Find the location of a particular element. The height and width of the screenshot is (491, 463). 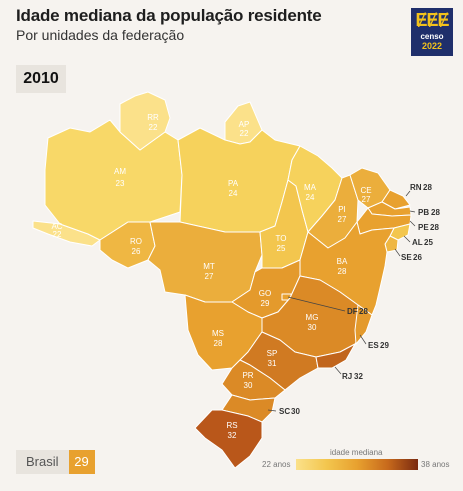

censo-2022-logo: ɆɆɆ censo 2022 is located at coordinates (432, 32).